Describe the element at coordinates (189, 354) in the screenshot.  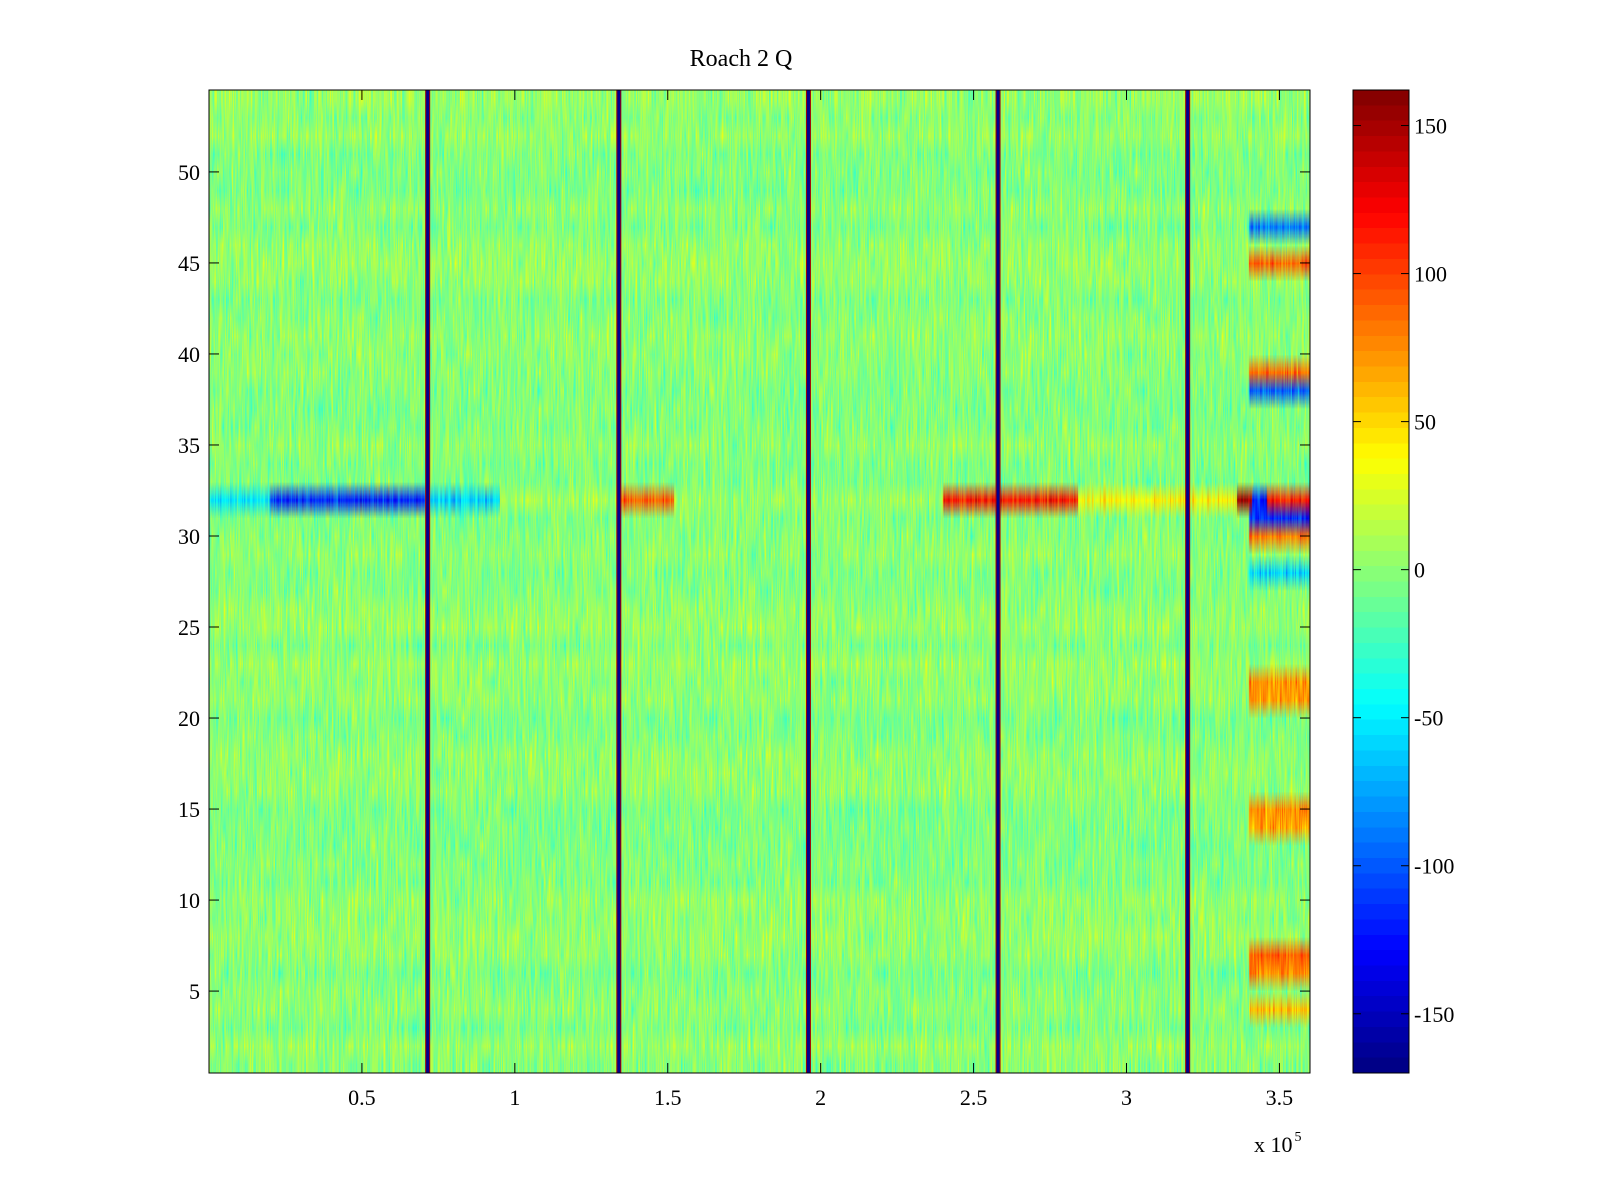
I see `y-tick-label: 40` at that location.